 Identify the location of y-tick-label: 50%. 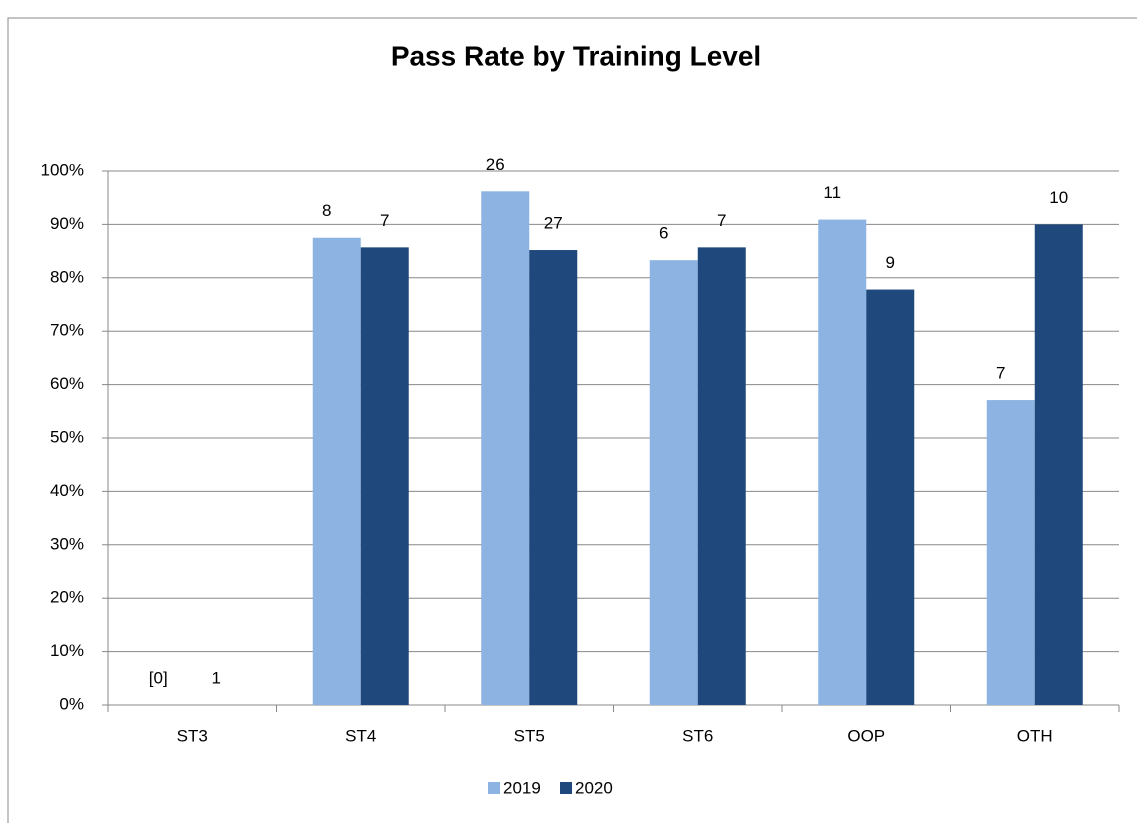
(67, 436).